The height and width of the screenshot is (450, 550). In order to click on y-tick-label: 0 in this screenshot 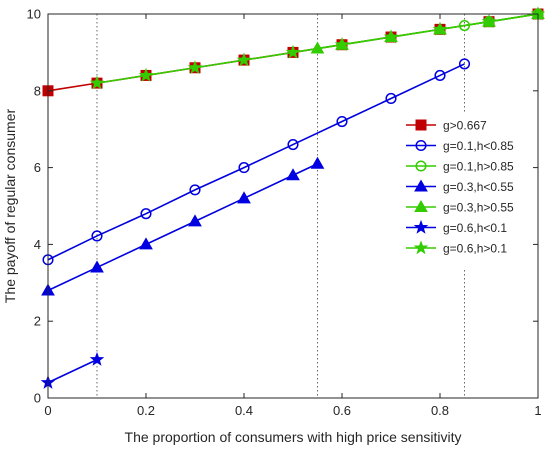, I will do `click(37, 398)`.